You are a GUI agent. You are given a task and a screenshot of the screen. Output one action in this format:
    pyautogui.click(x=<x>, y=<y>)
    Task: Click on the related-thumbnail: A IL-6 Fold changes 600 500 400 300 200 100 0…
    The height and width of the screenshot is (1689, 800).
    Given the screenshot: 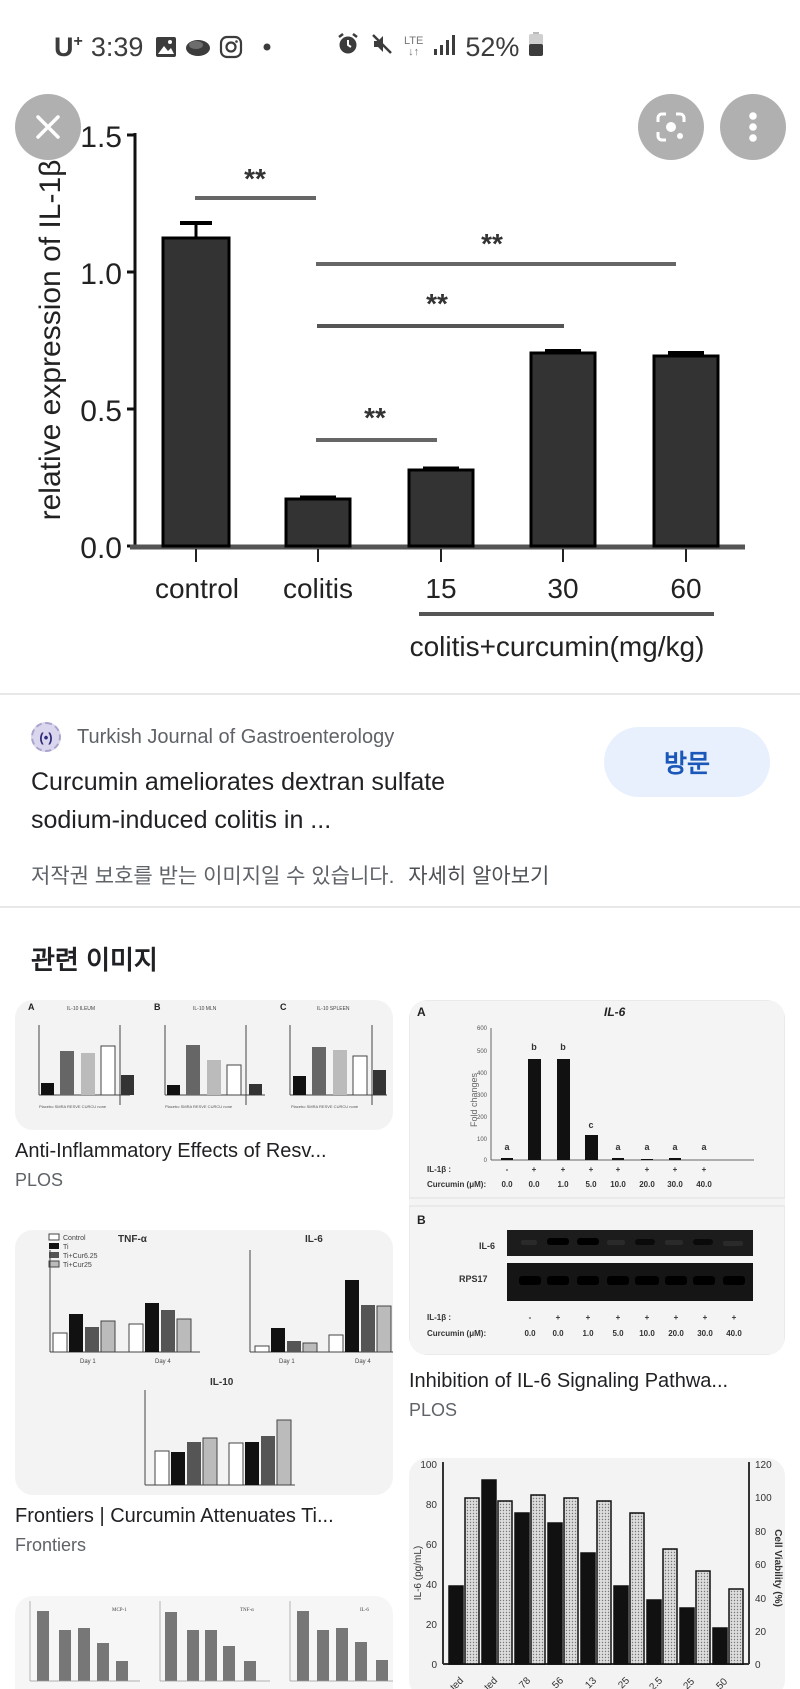 What is the action you would take?
    pyautogui.click(x=597, y=1177)
    